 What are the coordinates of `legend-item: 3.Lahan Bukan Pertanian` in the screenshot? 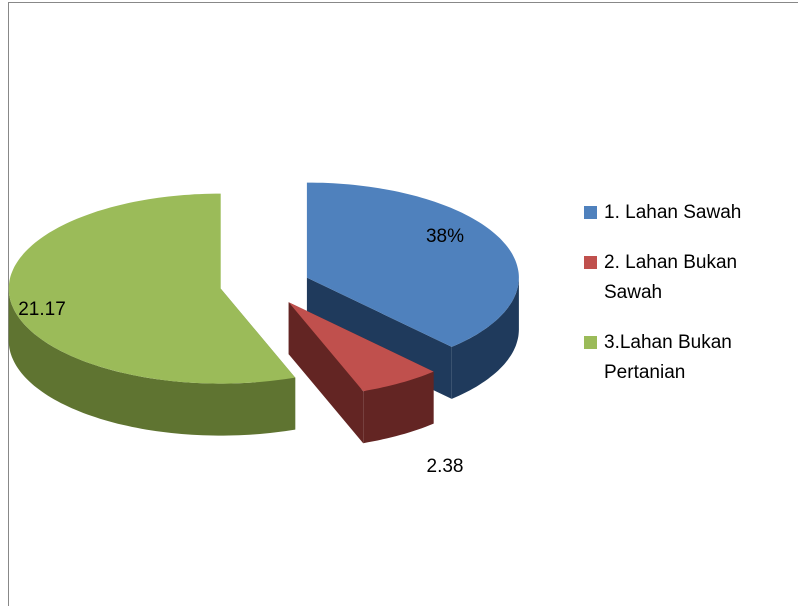 It's located at (672, 358).